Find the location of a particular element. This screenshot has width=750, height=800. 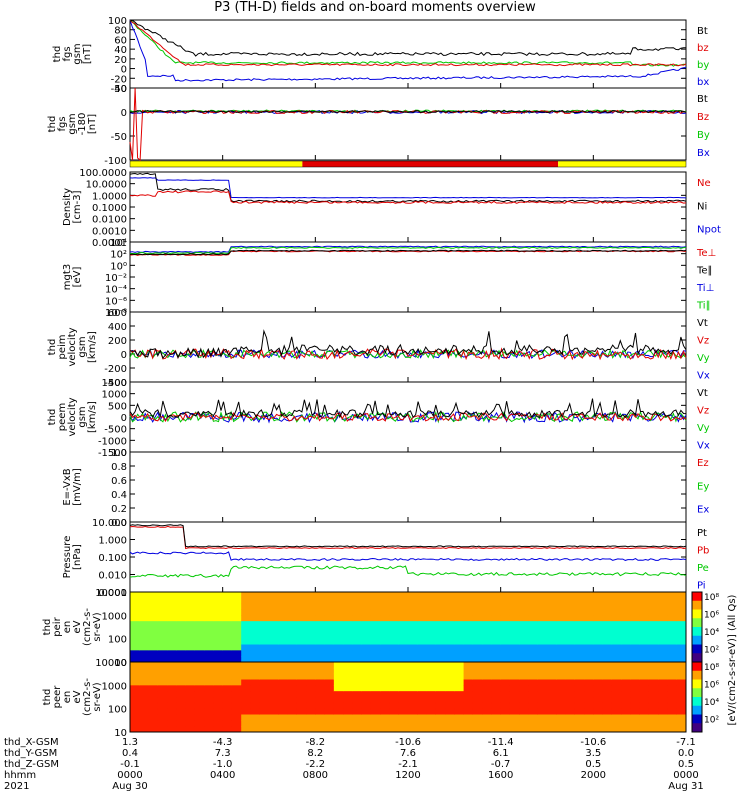

y-axis-label: [km/s] is located at coordinates (92, 347).